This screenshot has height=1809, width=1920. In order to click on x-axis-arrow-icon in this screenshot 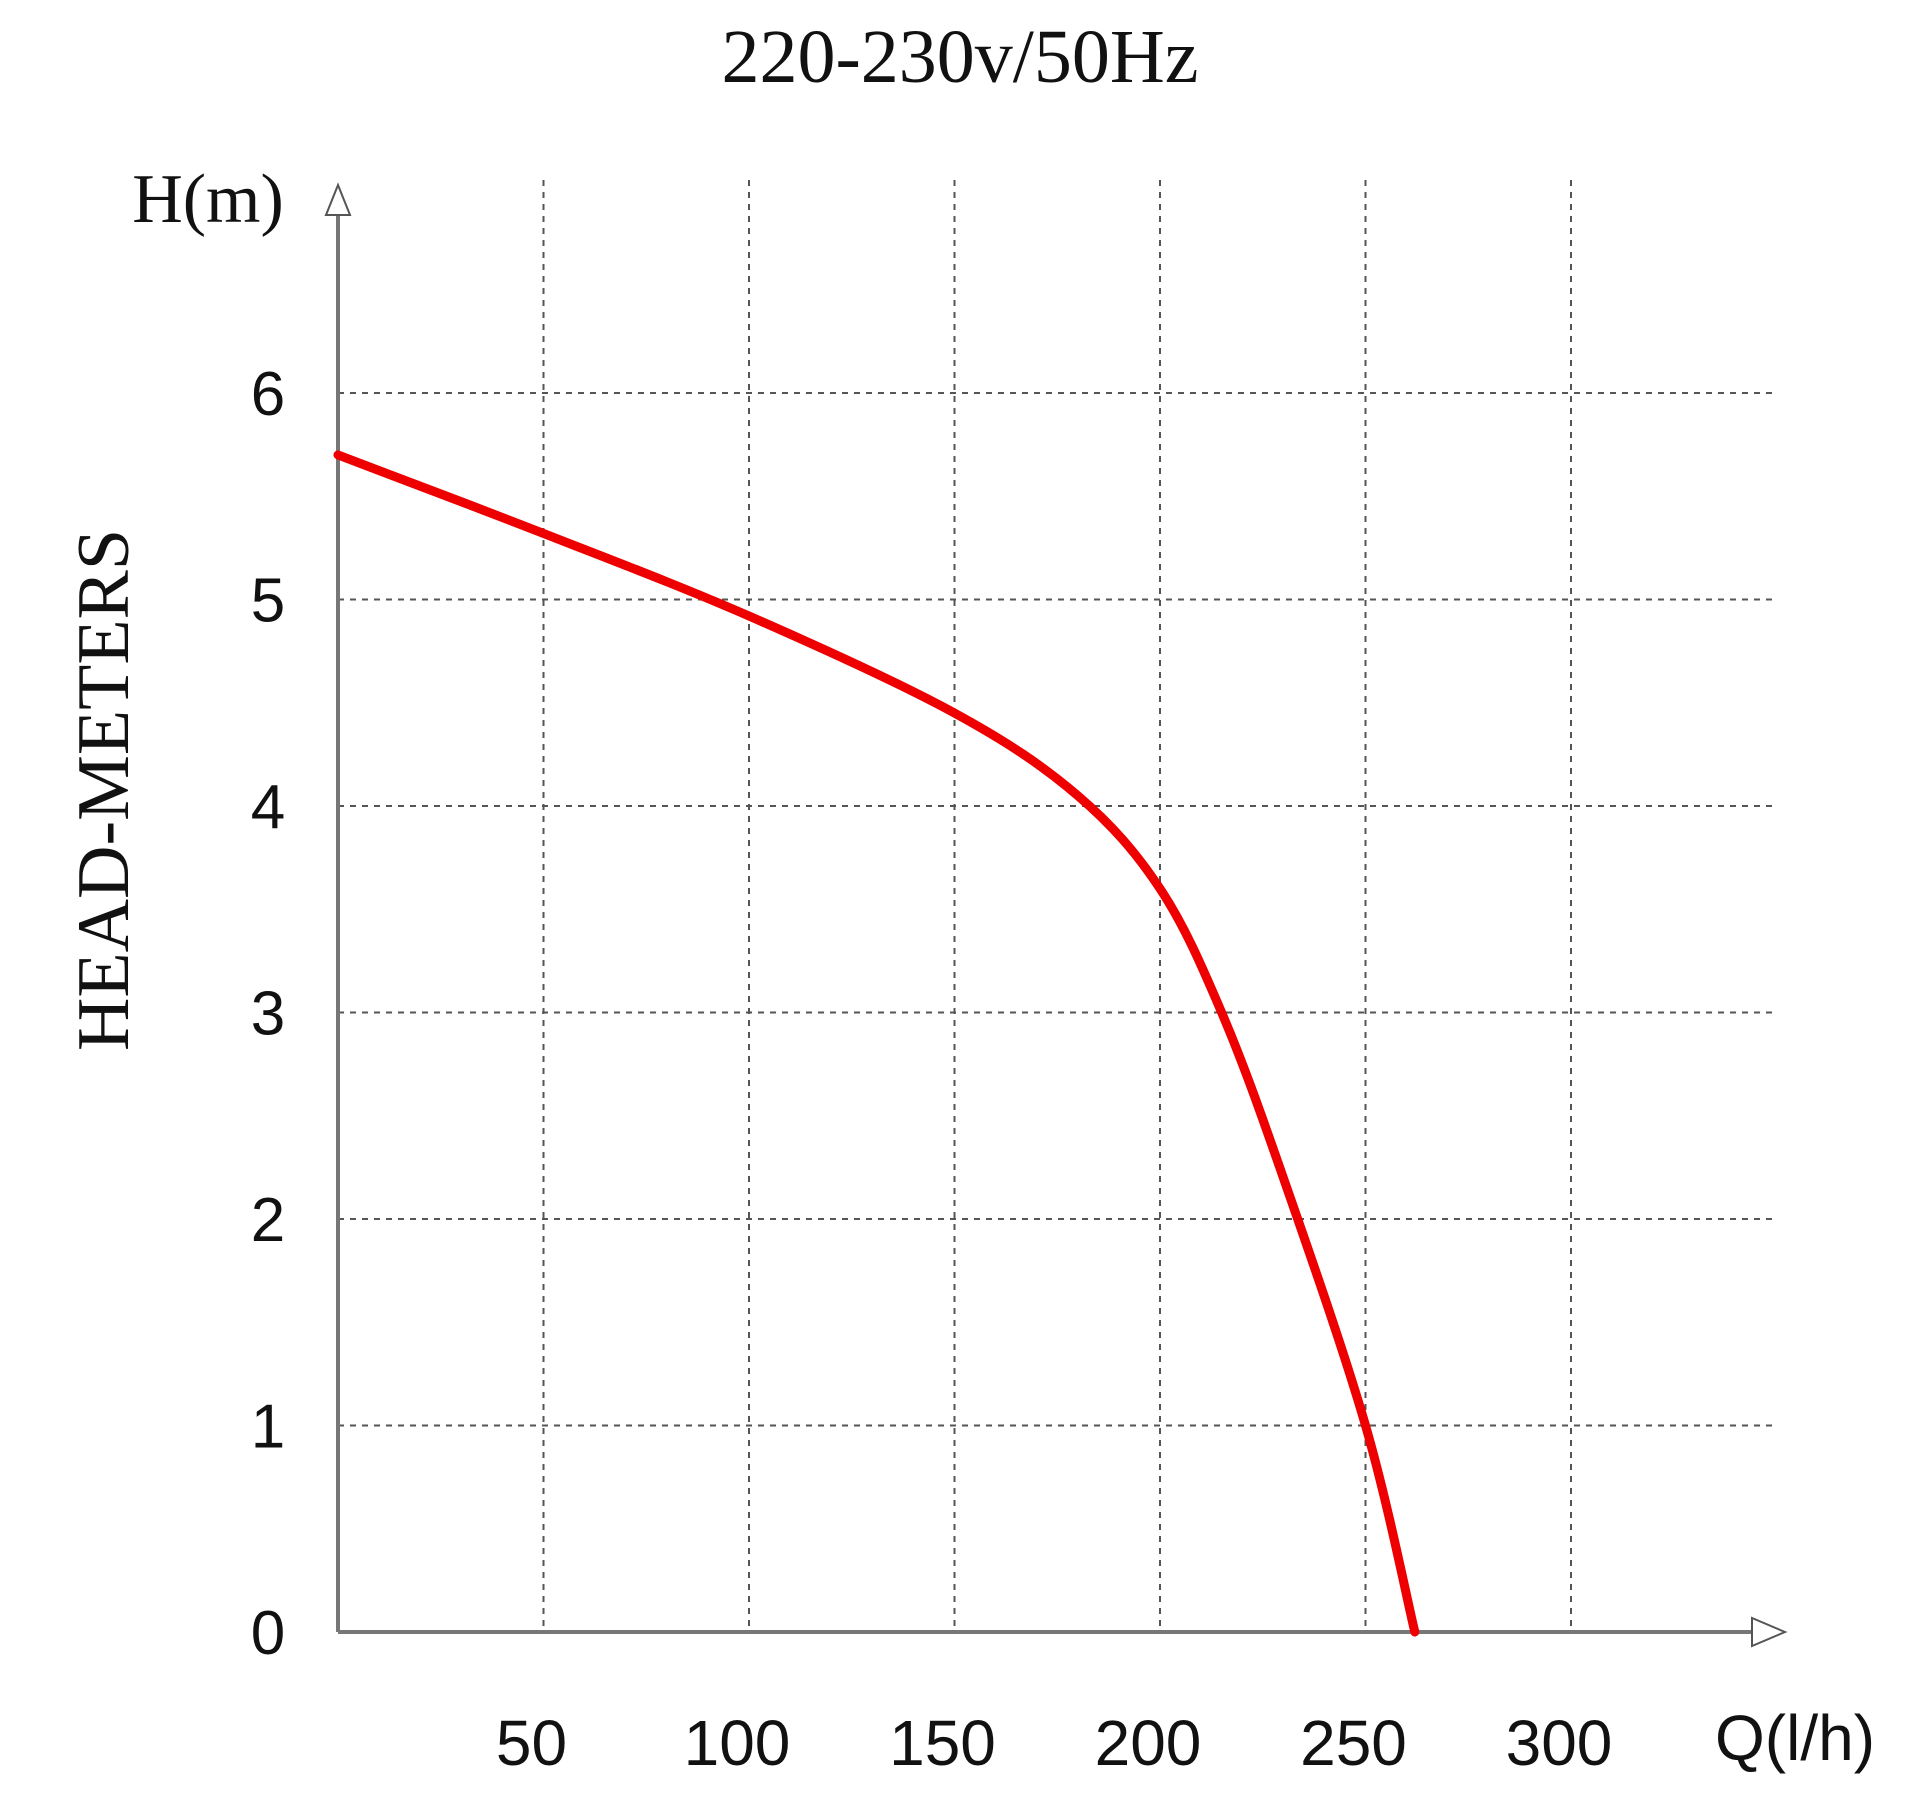, I will do `click(1769, 1632)`.